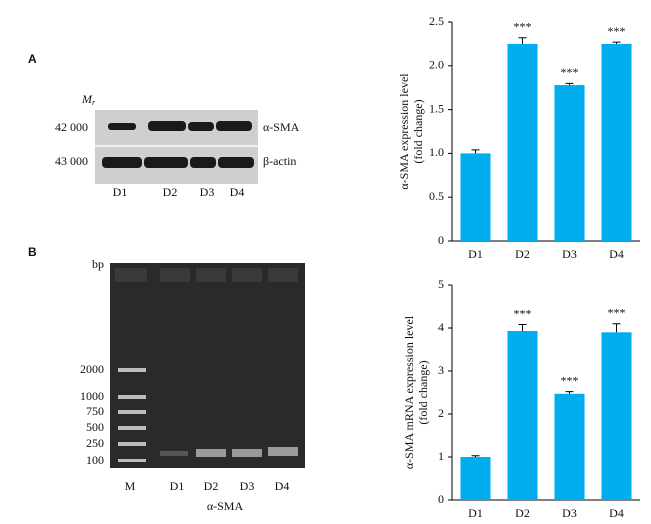 The image size is (651, 524). What do you see at coordinates (225, 506) in the screenshot?
I see `gel-target: α-SMA` at bounding box center [225, 506].